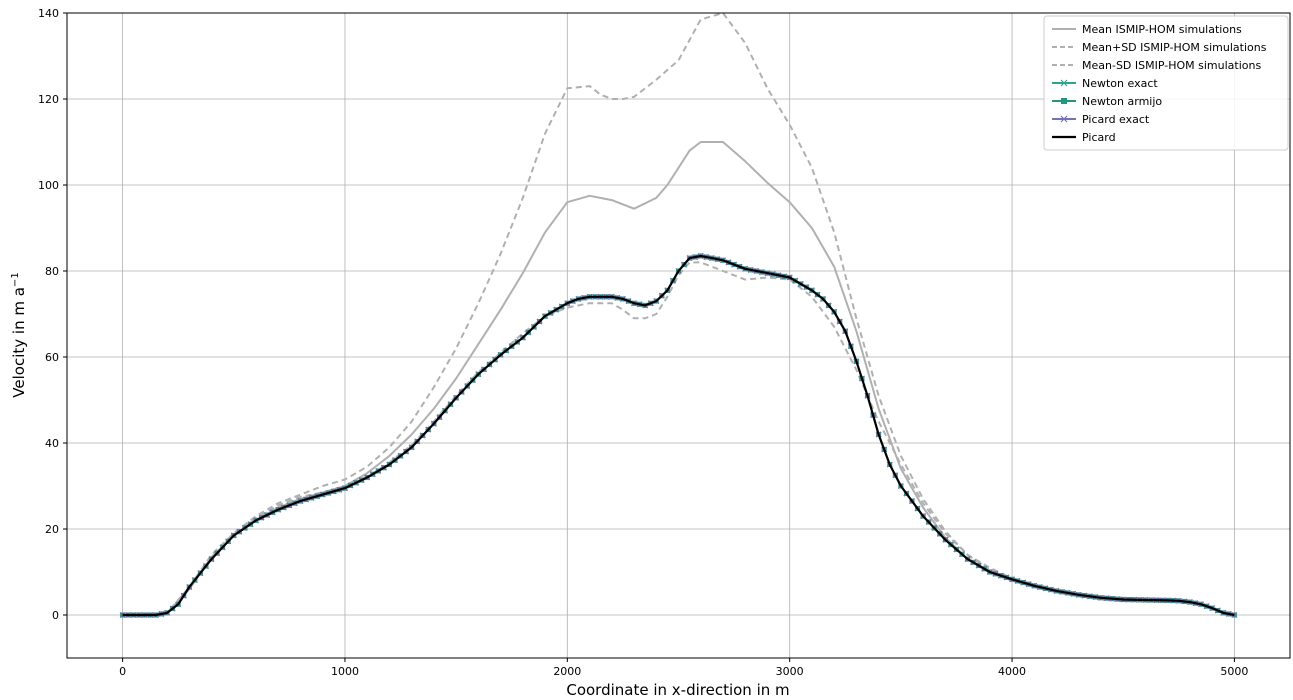 This screenshot has width=1293, height=700. What do you see at coordinates (1012, 671) in the screenshot?
I see `x-tick-label: 4000` at bounding box center [1012, 671].